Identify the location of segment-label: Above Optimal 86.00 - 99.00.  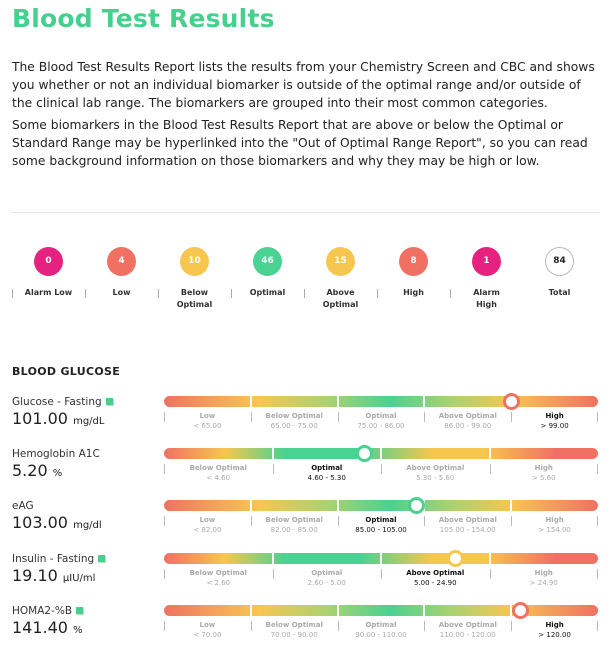
(467, 421).